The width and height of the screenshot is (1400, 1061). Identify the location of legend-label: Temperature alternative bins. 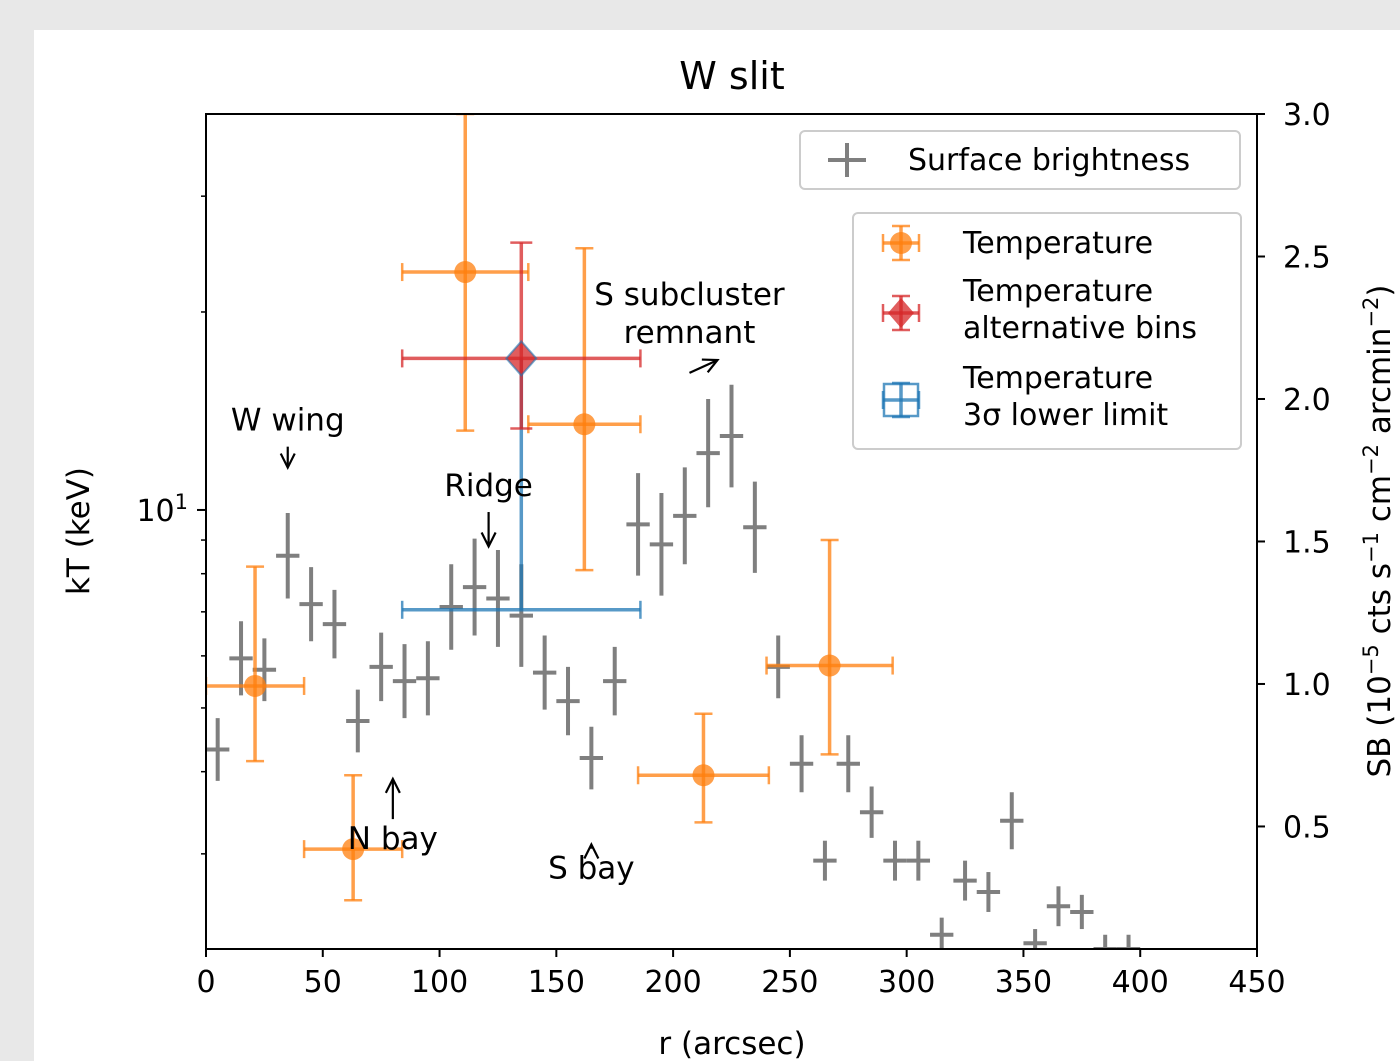
(1079, 310).